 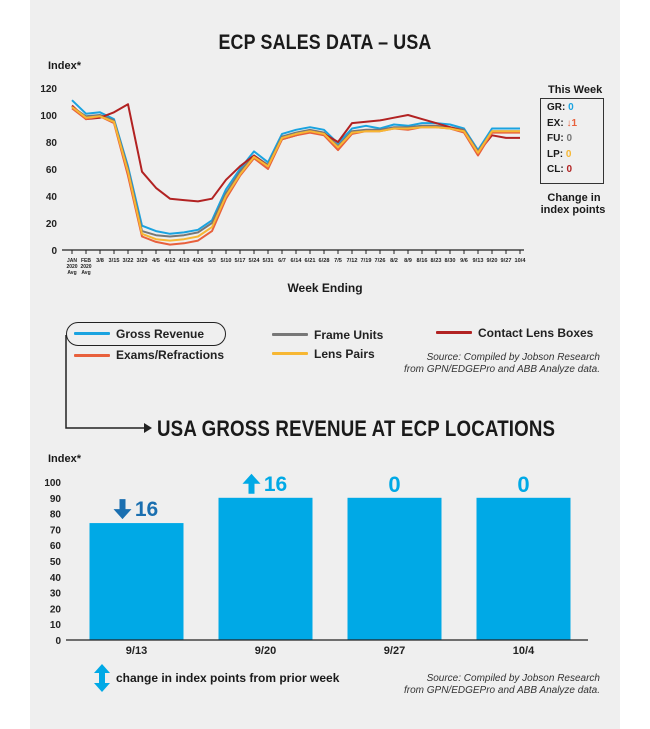 I want to click on this-week-label: GR:, so click(x=558, y=107).